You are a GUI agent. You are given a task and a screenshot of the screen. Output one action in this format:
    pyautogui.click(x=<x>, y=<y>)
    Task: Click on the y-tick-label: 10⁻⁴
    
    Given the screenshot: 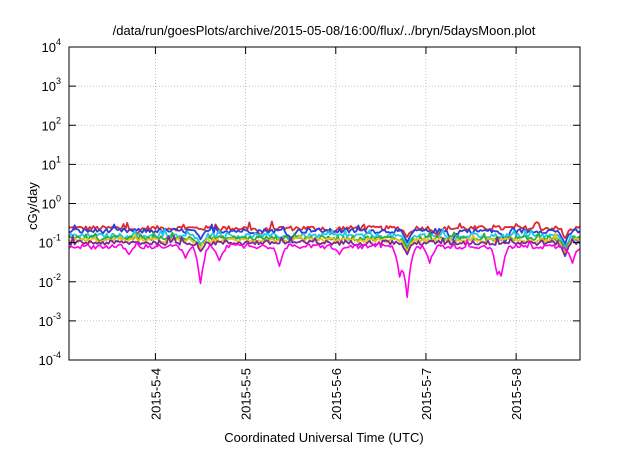 What is the action you would take?
    pyautogui.click(x=50, y=359)
    